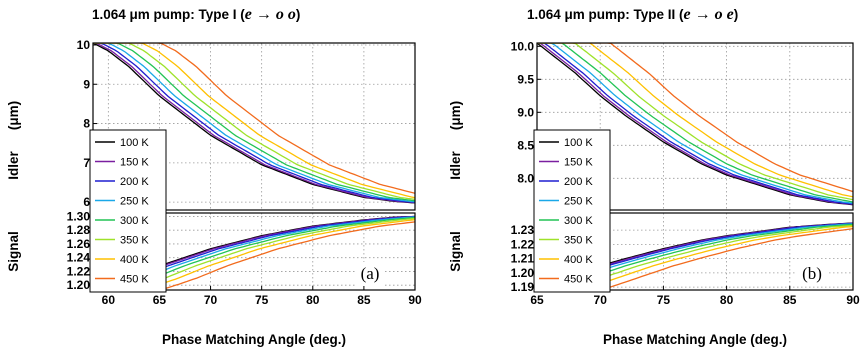  Describe the element at coordinates (168, 14) in the screenshot. I see `title-text: 1.064 μm pump: Type I (` at that location.